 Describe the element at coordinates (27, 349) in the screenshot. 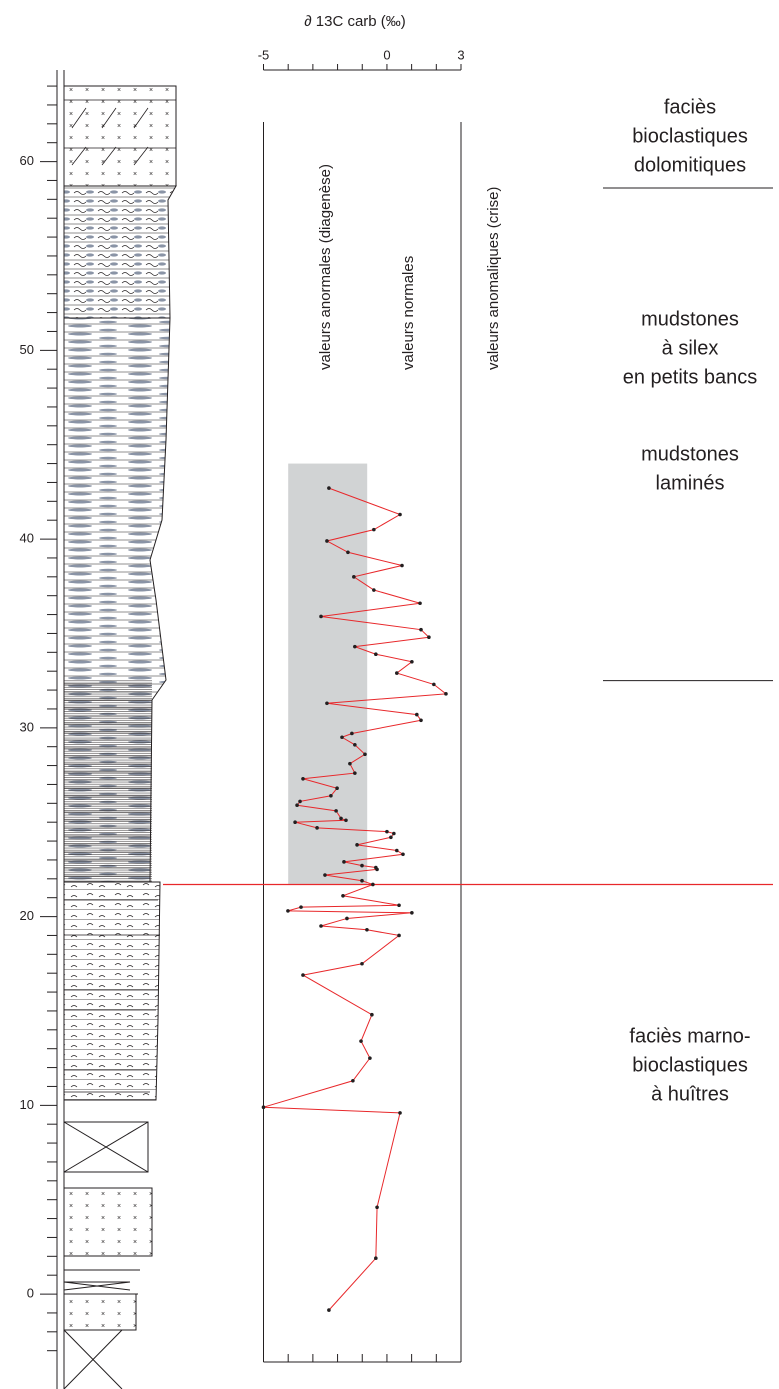

I see `y-tick-label: 50` at that location.